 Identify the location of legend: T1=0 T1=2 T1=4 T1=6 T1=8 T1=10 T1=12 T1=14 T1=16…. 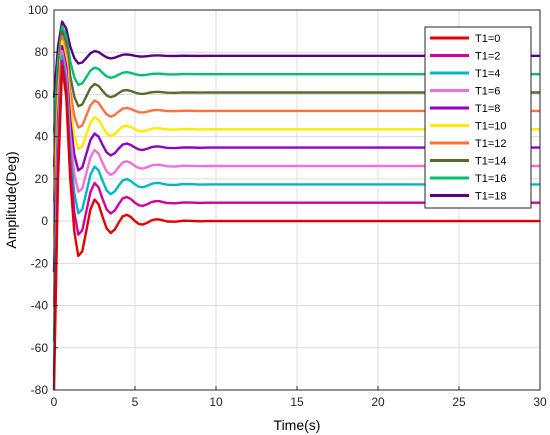
(478, 117).